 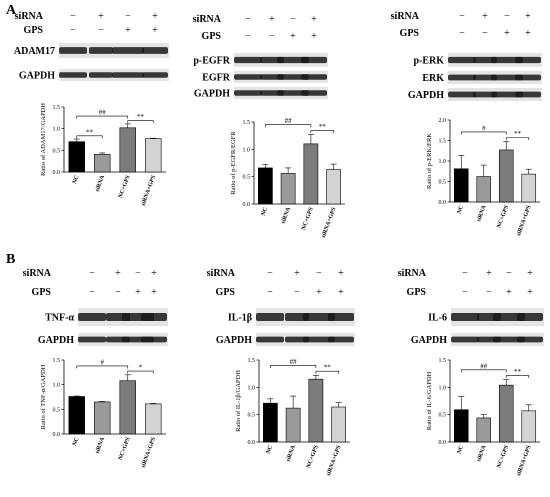 I want to click on chart6-category-label: siRNA, so click(x=482, y=453).